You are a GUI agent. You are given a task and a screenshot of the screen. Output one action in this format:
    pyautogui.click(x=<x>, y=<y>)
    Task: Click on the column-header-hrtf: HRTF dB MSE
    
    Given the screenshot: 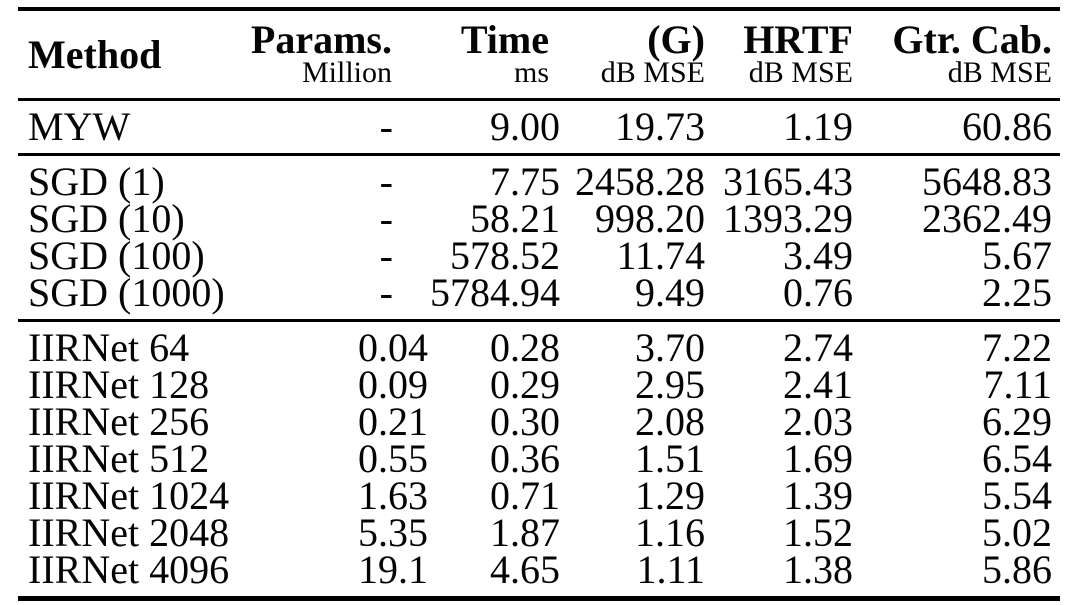 What is the action you would take?
    pyautogui.click(x=779, y=54)
    